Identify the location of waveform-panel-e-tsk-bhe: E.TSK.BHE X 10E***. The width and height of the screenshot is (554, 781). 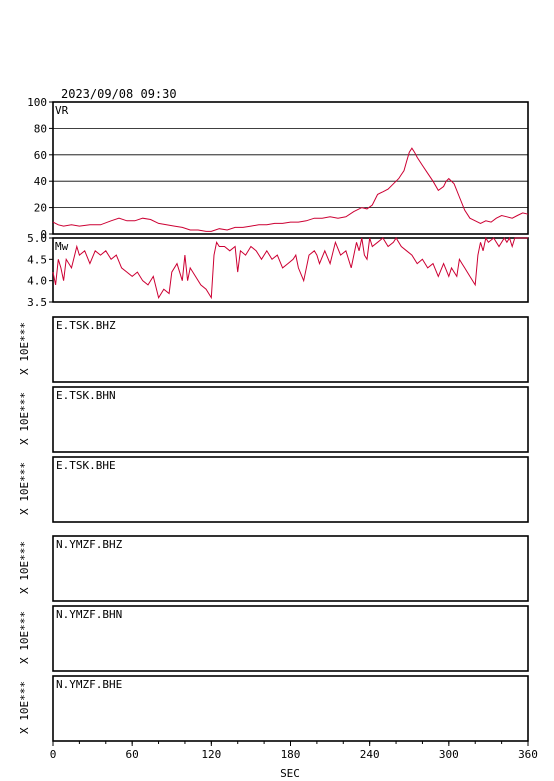
(273, 489).